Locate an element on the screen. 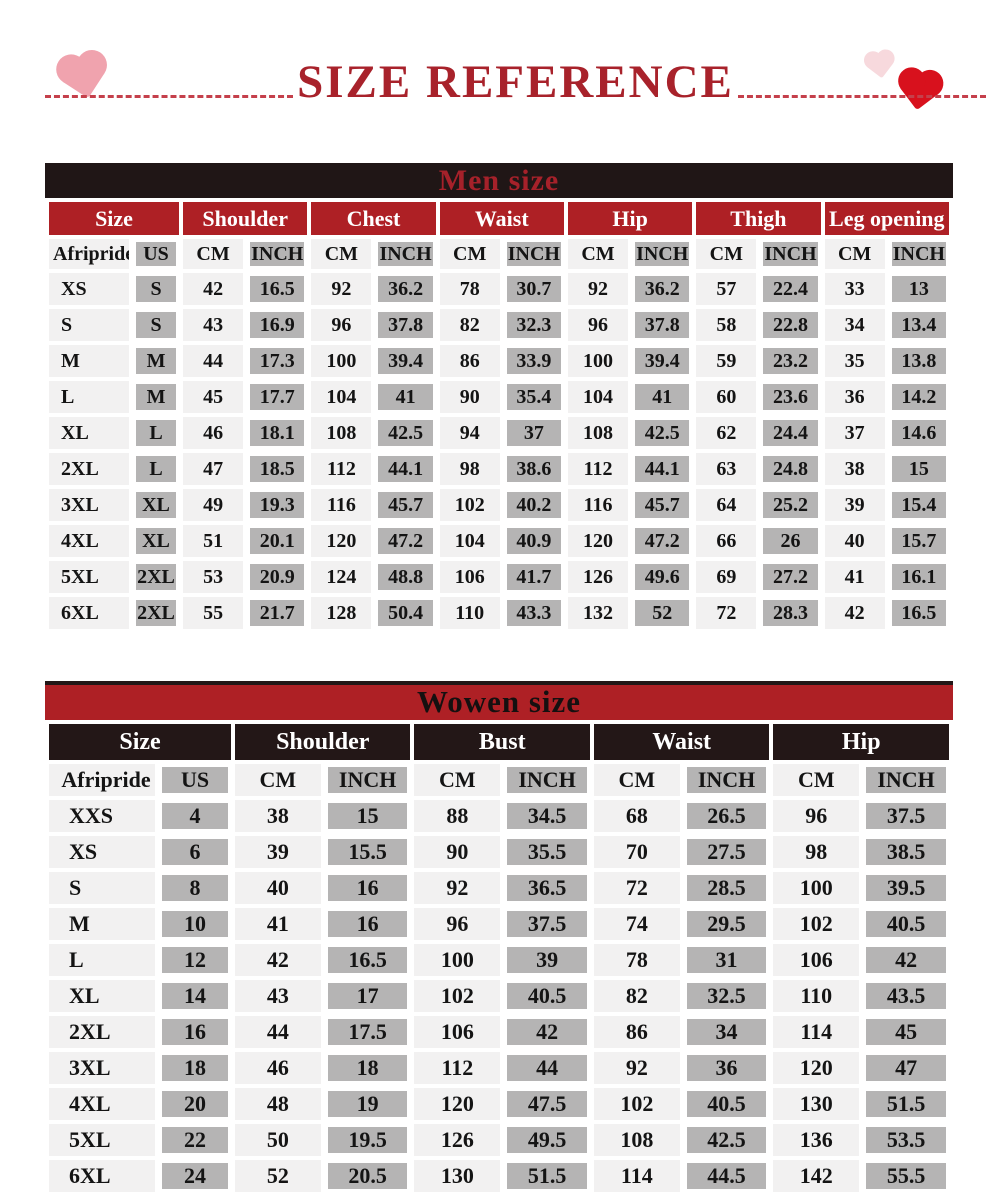 The image size is (1000, 1203). measurement-cell: 34.5 is located at coordinates (547, 816).